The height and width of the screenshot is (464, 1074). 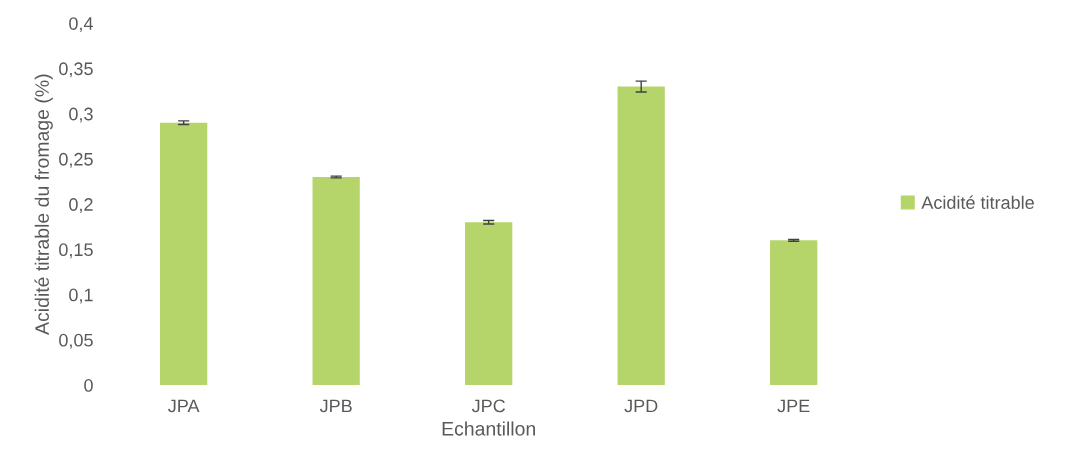 I want to click on x-tick-label: JPB, so click(x=335, y=406).